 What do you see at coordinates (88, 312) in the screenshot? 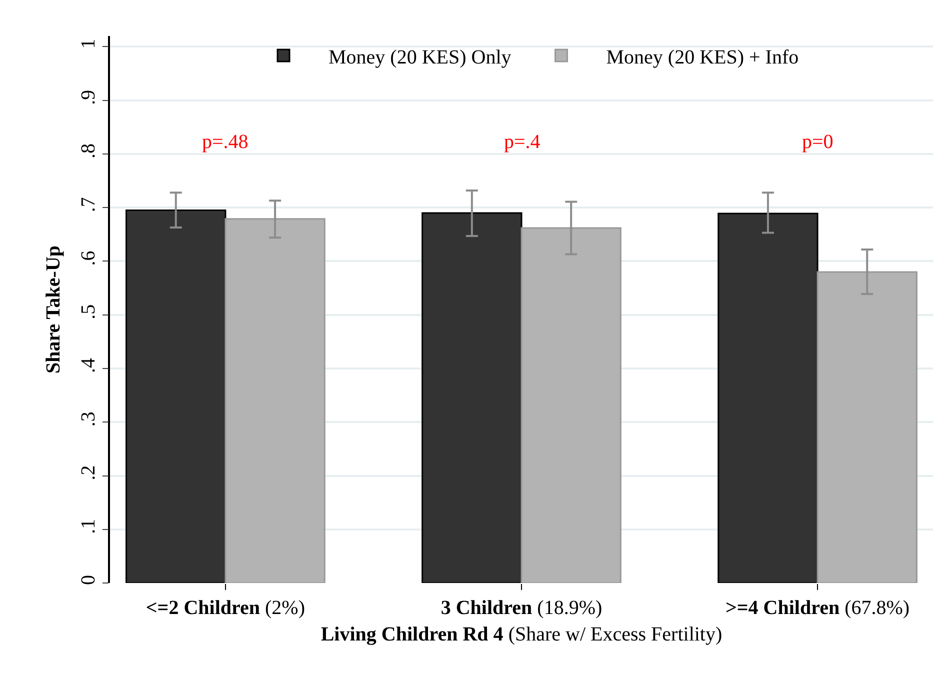
I see `y-tick-label: .5` at bounding box center [88, 312].